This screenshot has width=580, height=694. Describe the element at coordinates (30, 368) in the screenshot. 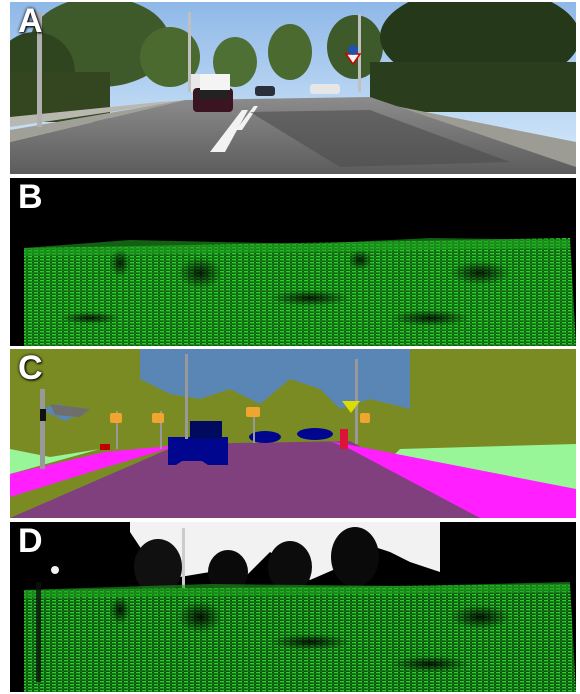

I see `panel-label-c: C` at that location.